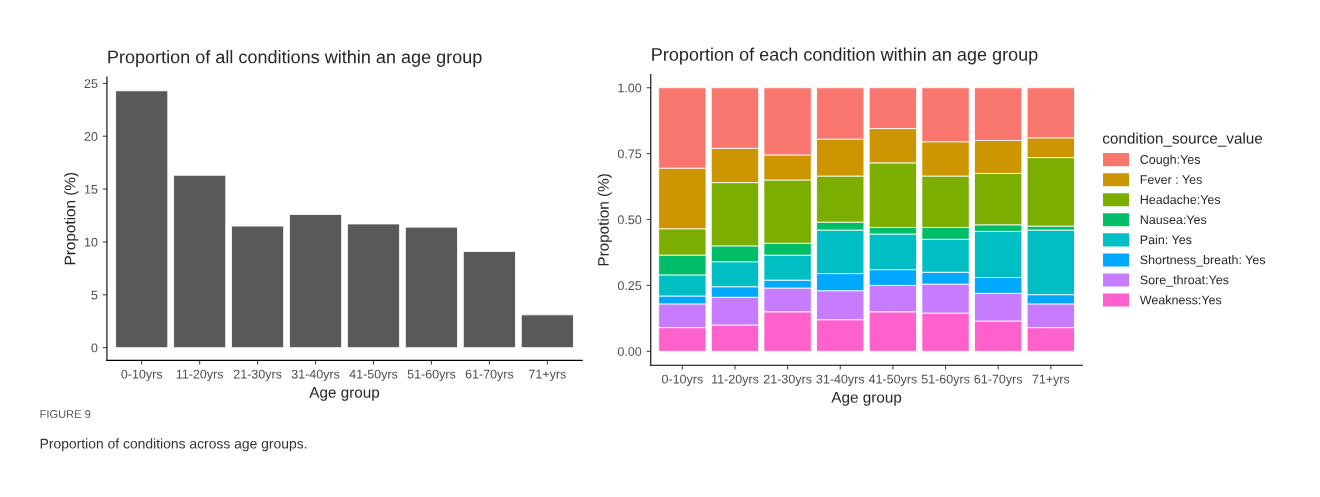 The image size is (1320, 497). I want to click on legend-label: Pain: Yes, so click(1166, 239).